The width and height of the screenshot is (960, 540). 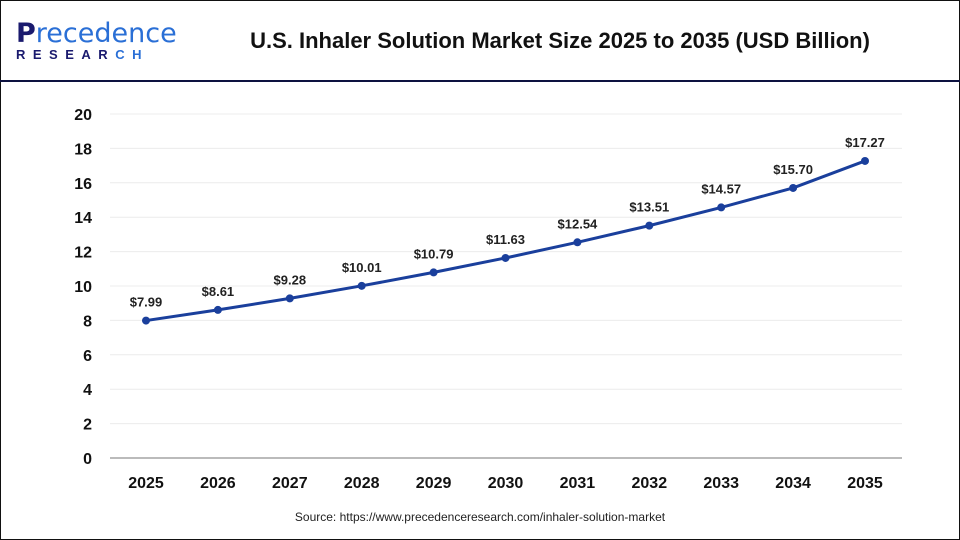 What do you see at coordinates (721, 483) in the screenshot?
I see `x-tick-label: 2033` at bounding box center [721, 483].